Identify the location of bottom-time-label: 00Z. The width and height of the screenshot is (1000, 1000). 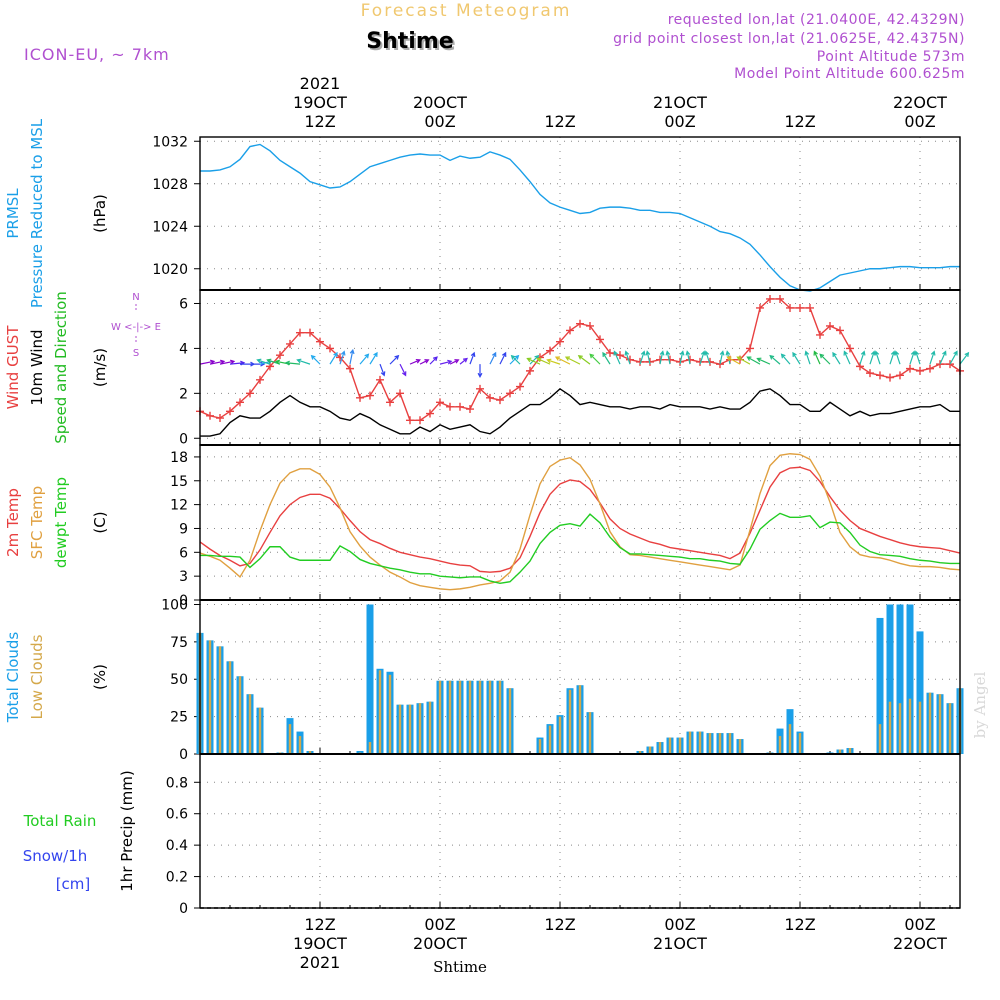
(919, 924).